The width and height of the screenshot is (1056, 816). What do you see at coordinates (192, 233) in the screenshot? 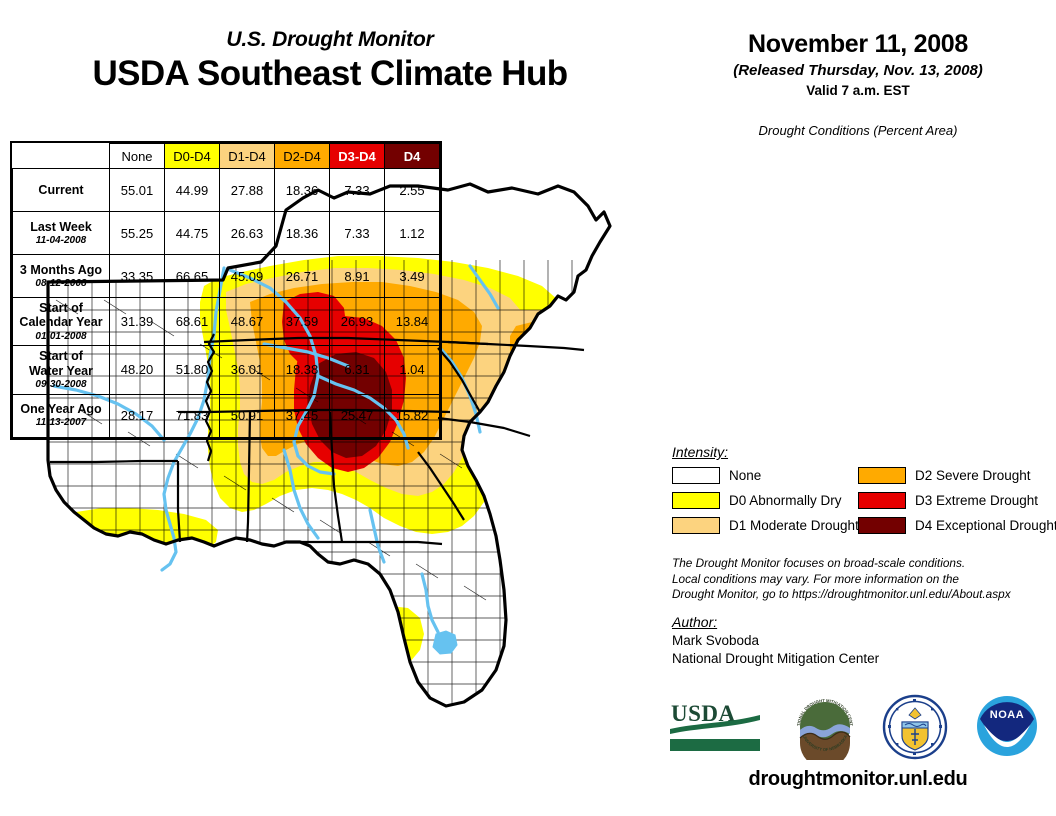
I see `table-cell: 44.75` at bounding box center [192, 233].